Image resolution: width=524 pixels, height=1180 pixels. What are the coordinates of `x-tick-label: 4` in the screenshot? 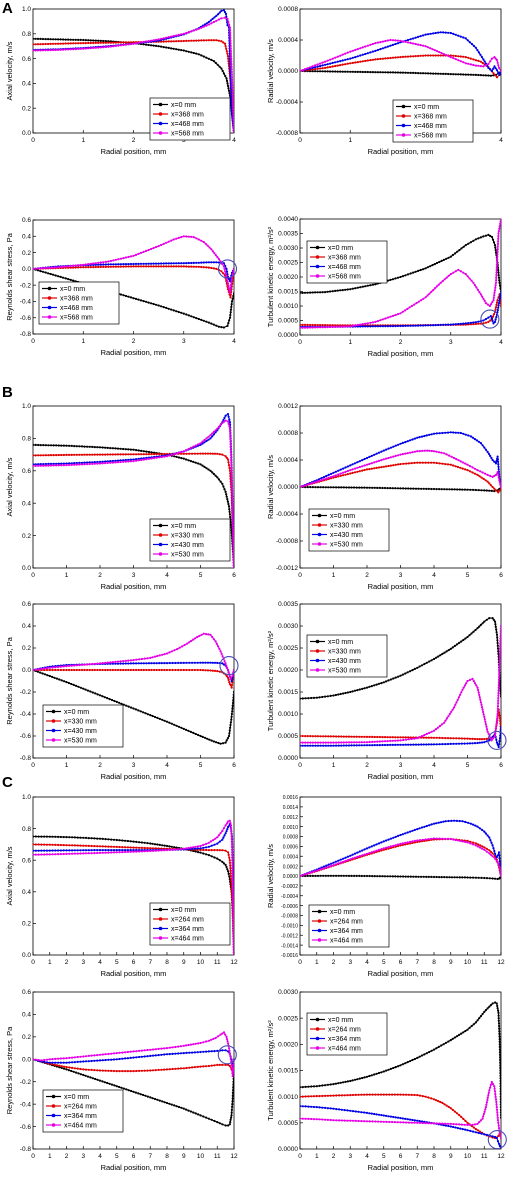 It's located at (367, 962).